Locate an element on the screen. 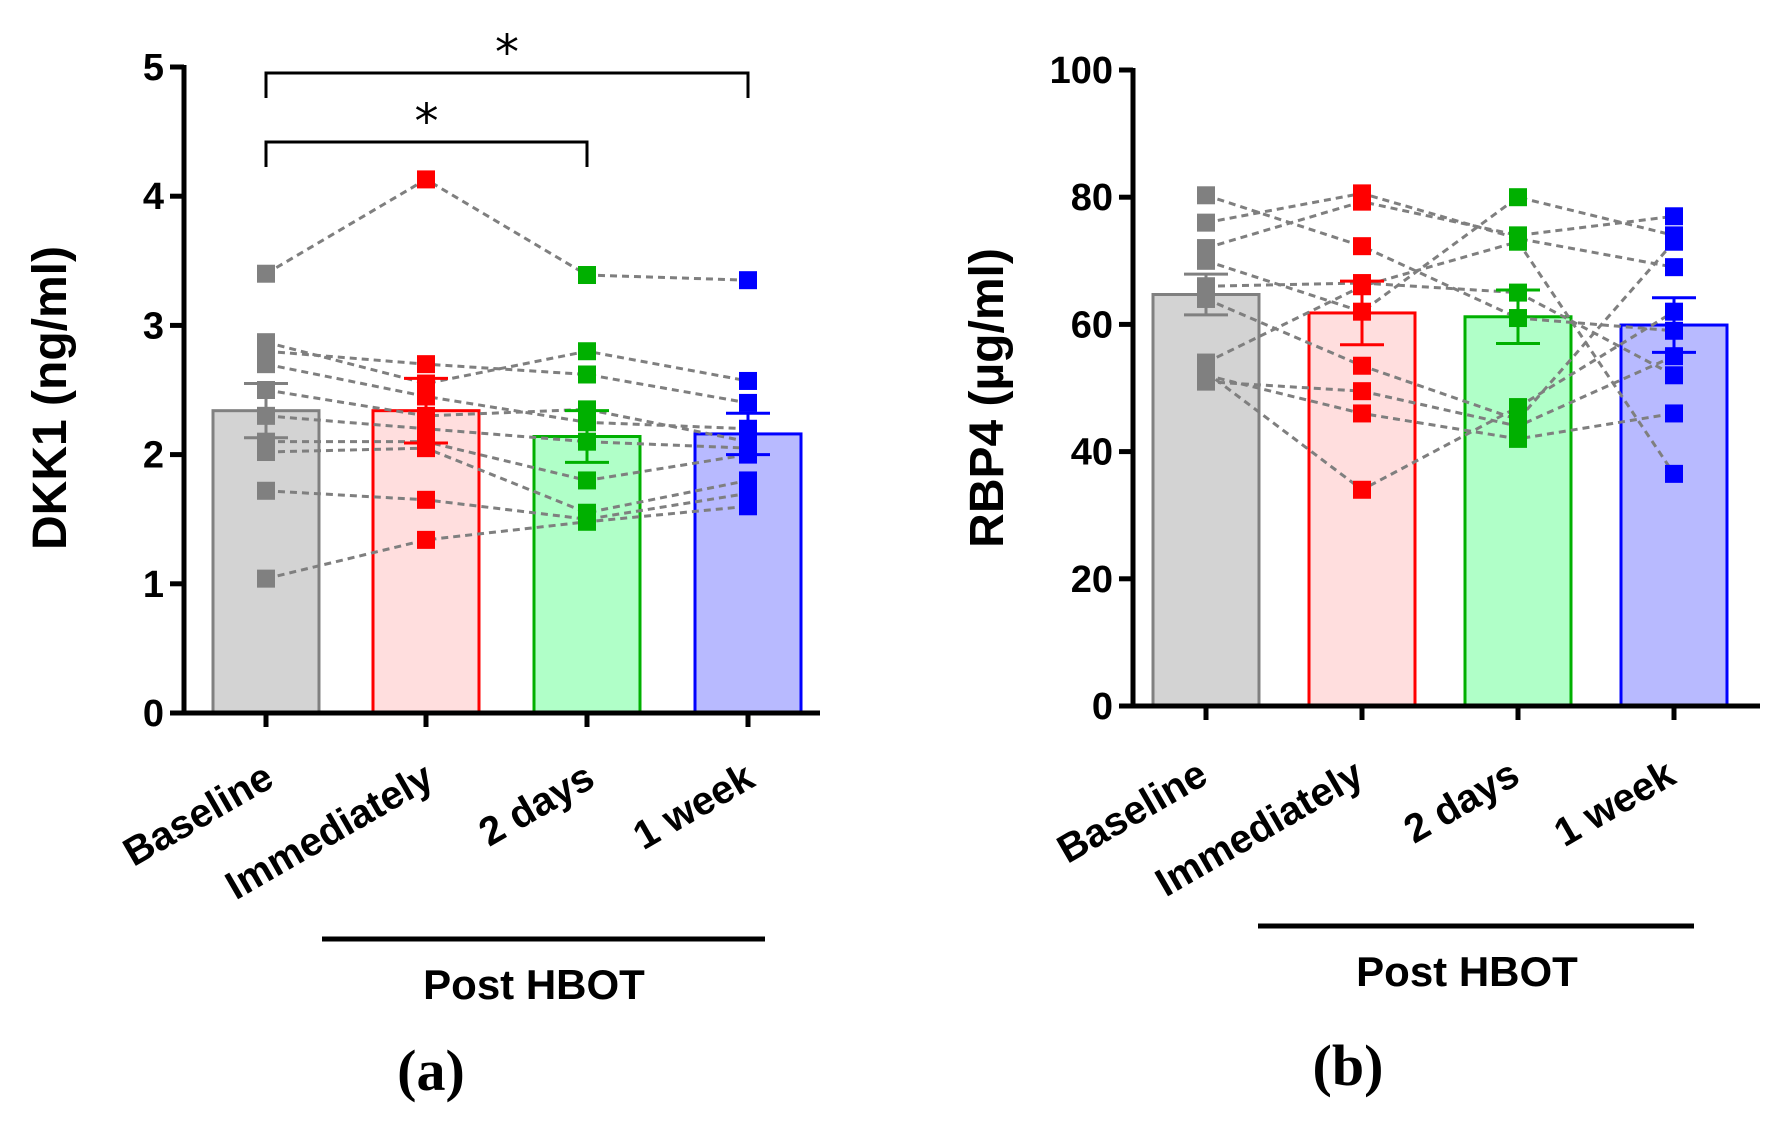 This screenshot has width=1786, height=1128. y-tick-label-5: 5 is located at coordinates (153, 68).